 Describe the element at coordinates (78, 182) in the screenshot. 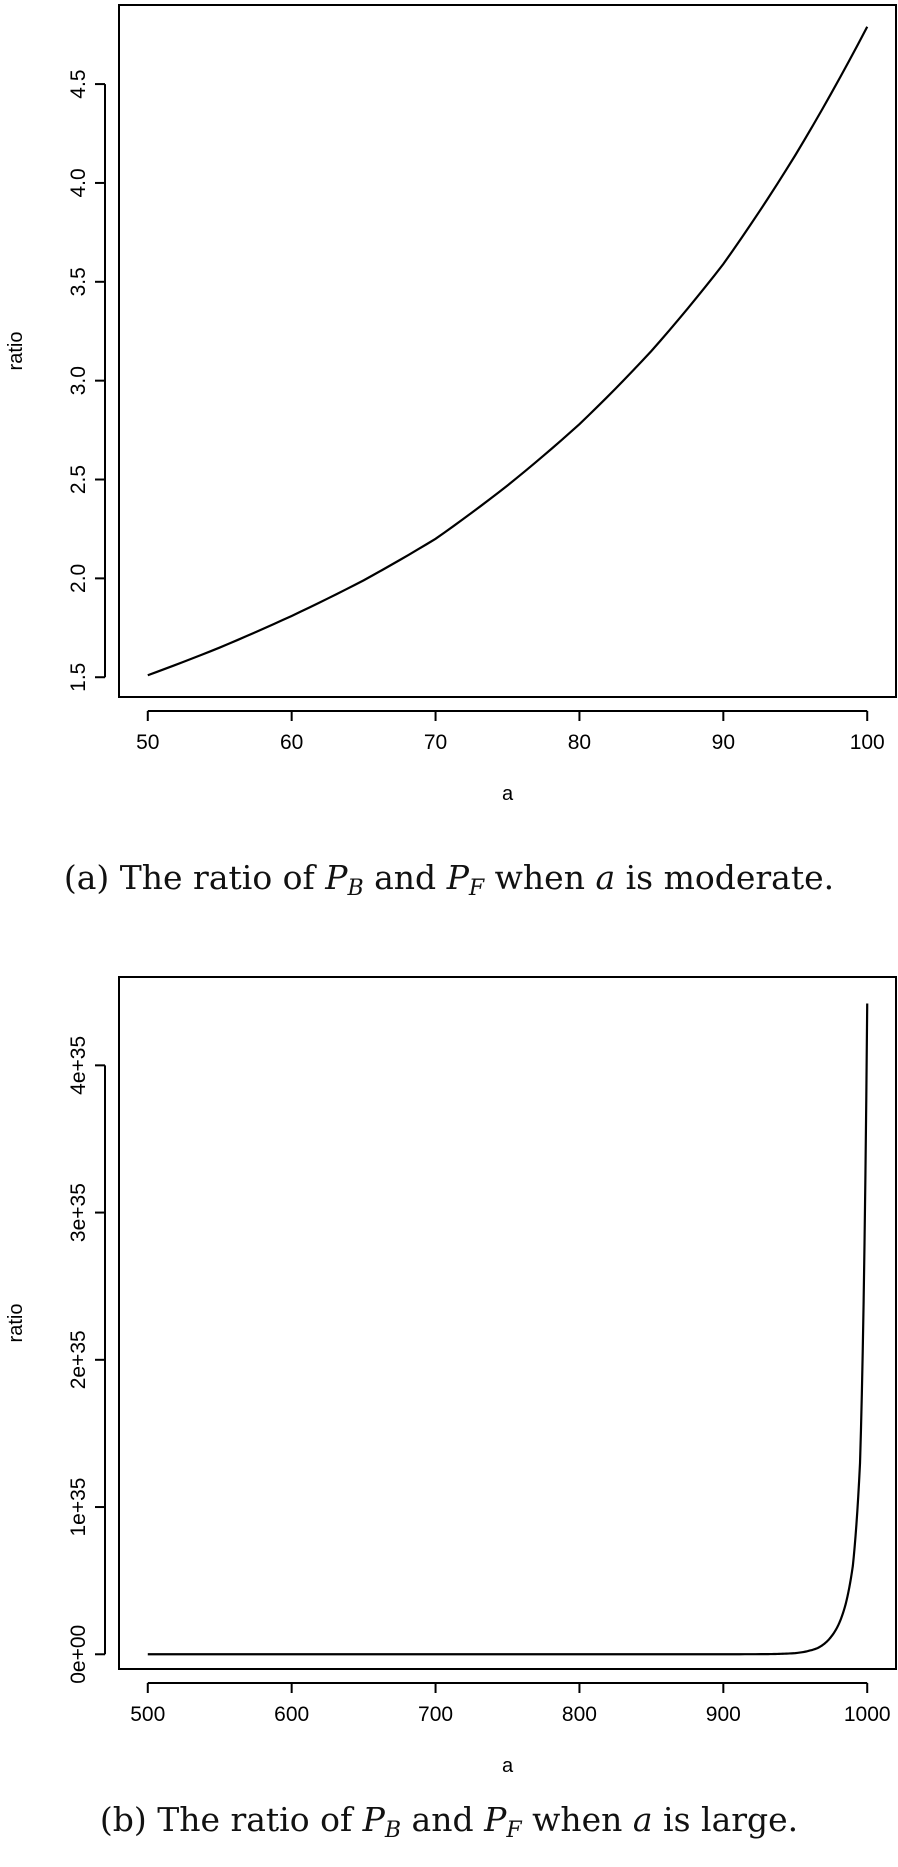

I see `y-tick-label: 4.0` at that location.